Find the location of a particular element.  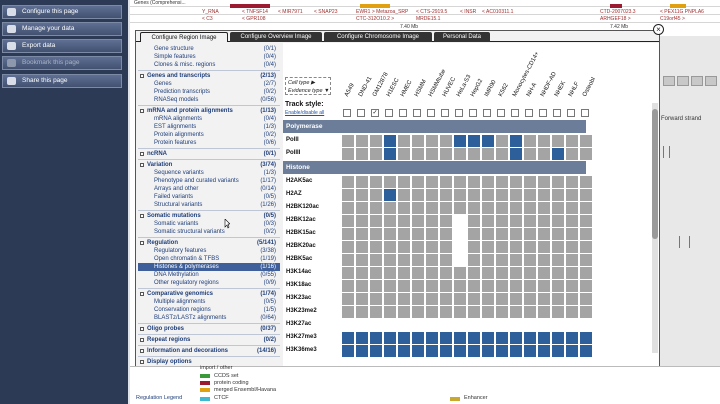

menu-item: RNASeq models (0/56) is located at coordinates (209, 100).